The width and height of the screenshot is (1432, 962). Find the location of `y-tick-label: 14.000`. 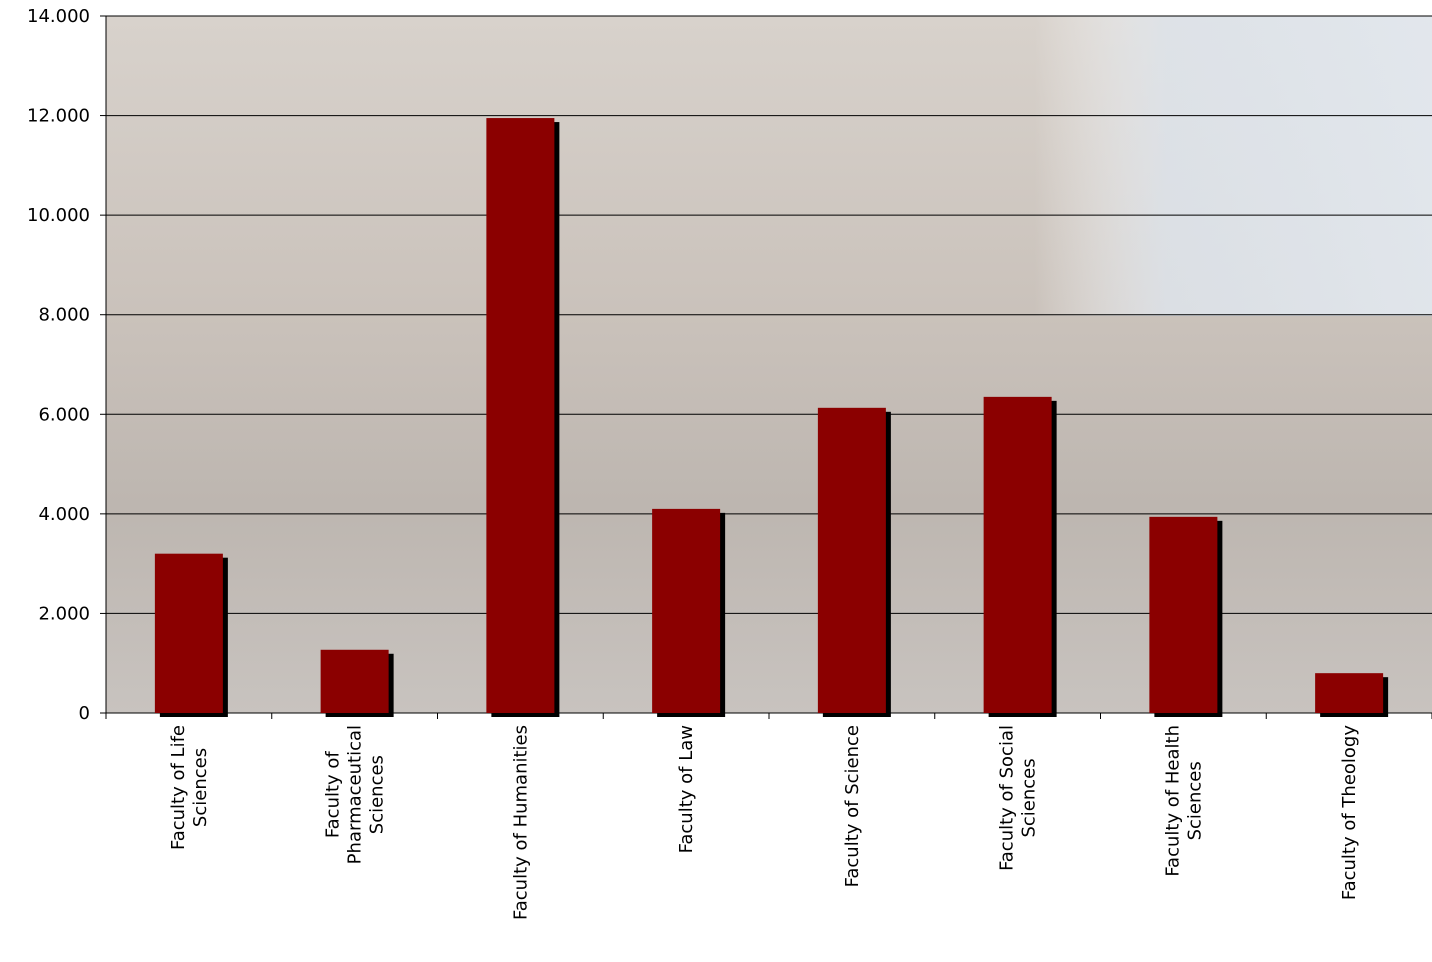

y-tick-label: 14.000 is located at coordinates (58, 16).